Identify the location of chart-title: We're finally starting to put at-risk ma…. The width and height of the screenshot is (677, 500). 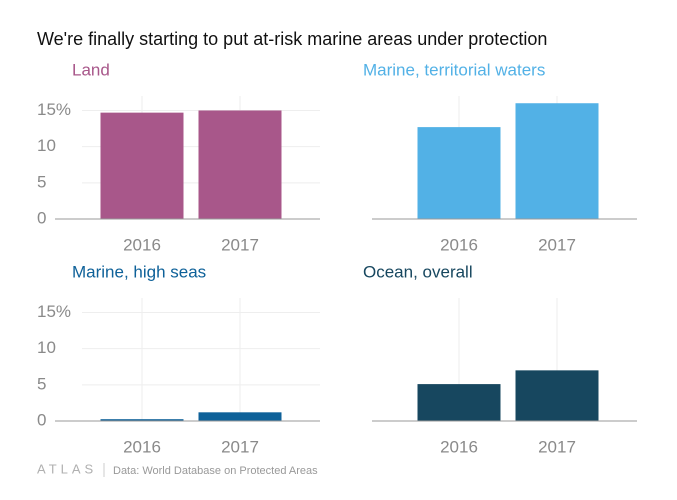
(292, 39).